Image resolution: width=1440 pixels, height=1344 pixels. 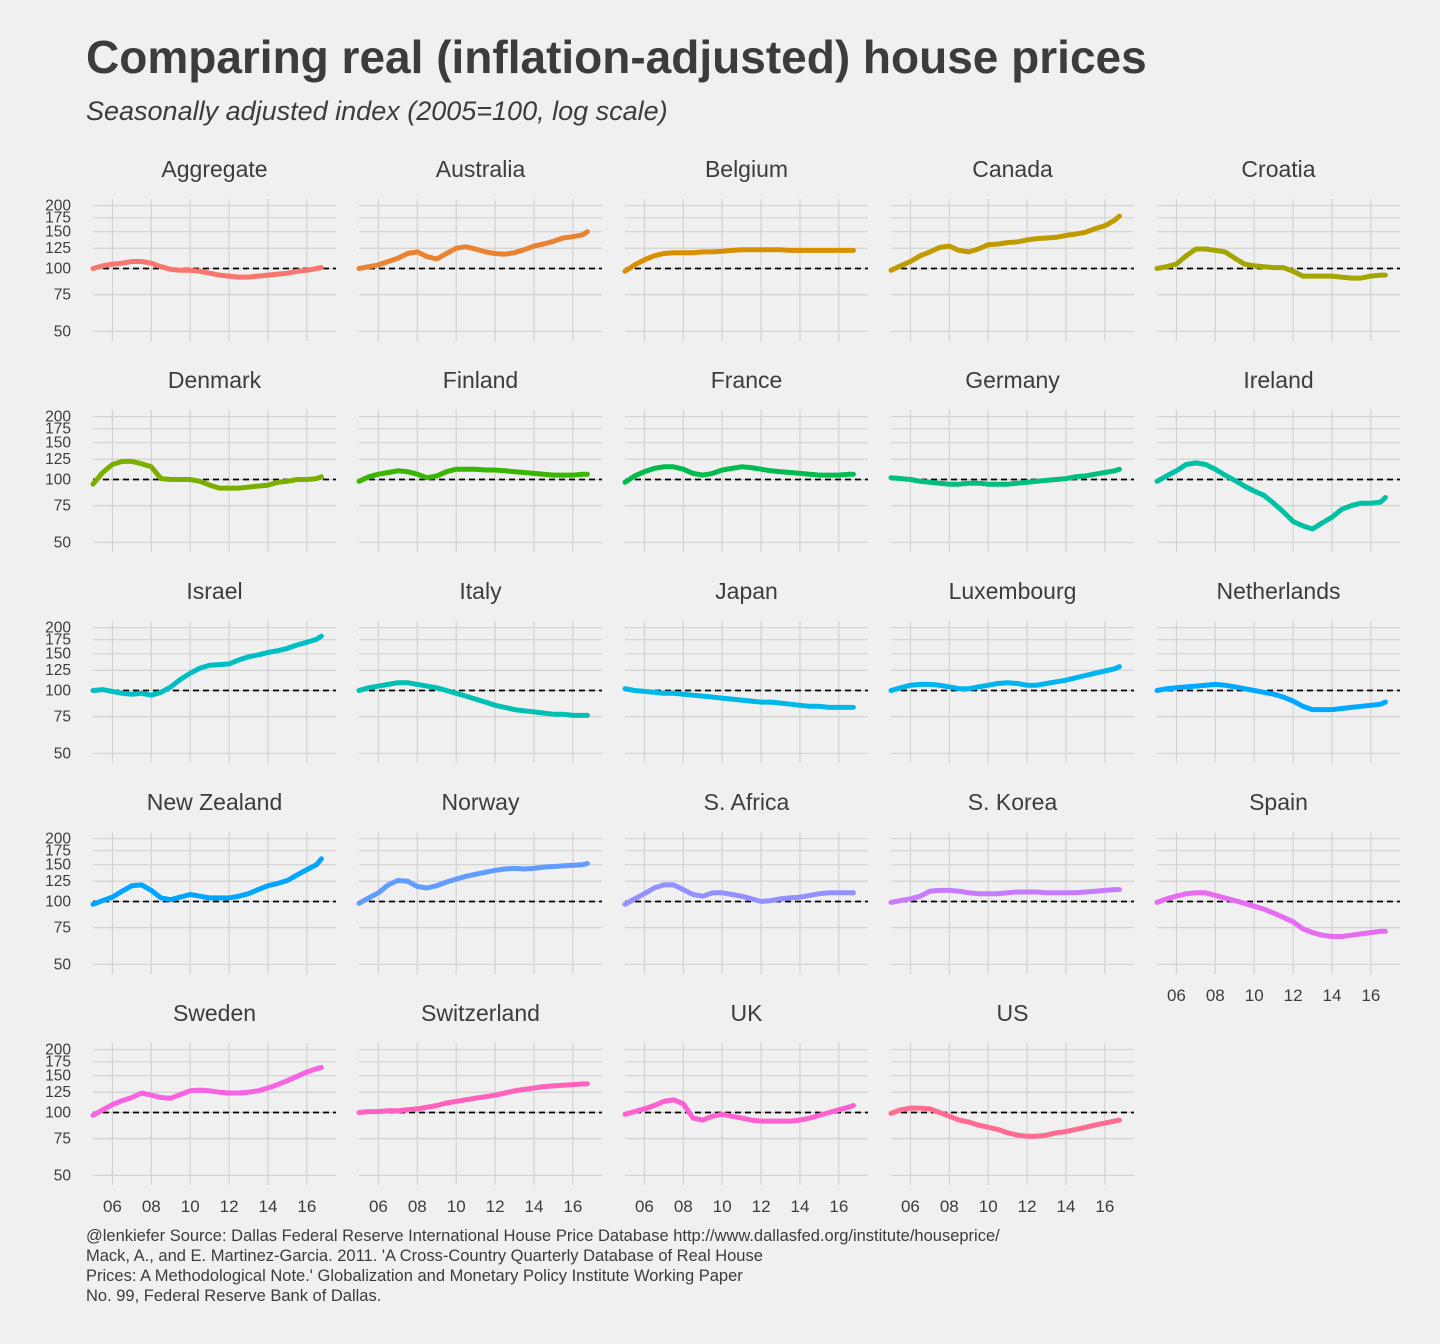 I want to click on facet-title: Luxembourg, so click(x=1013, y=591).